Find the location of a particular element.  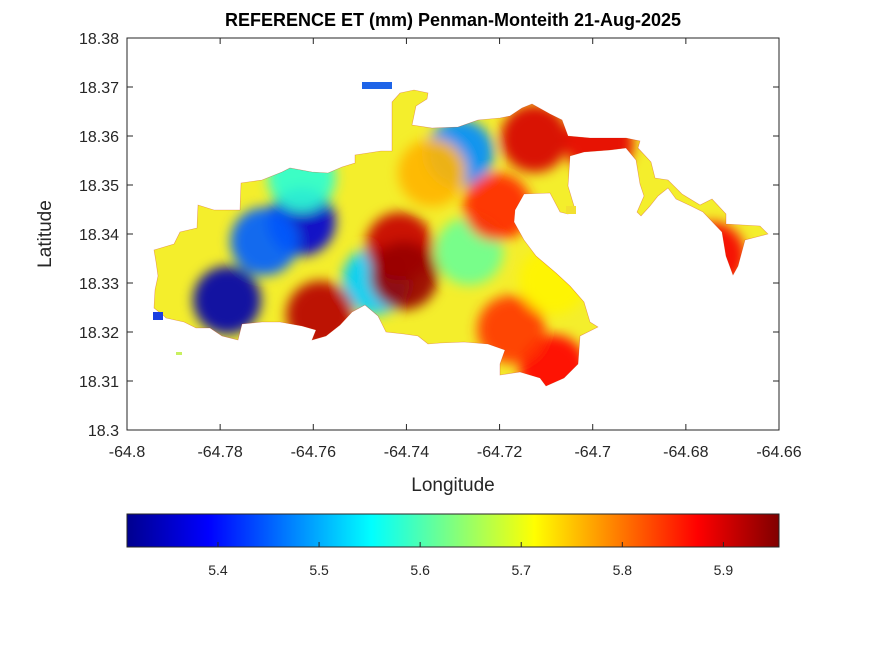

y-tick-label: 18.32 is located at coordinates (99, 333).